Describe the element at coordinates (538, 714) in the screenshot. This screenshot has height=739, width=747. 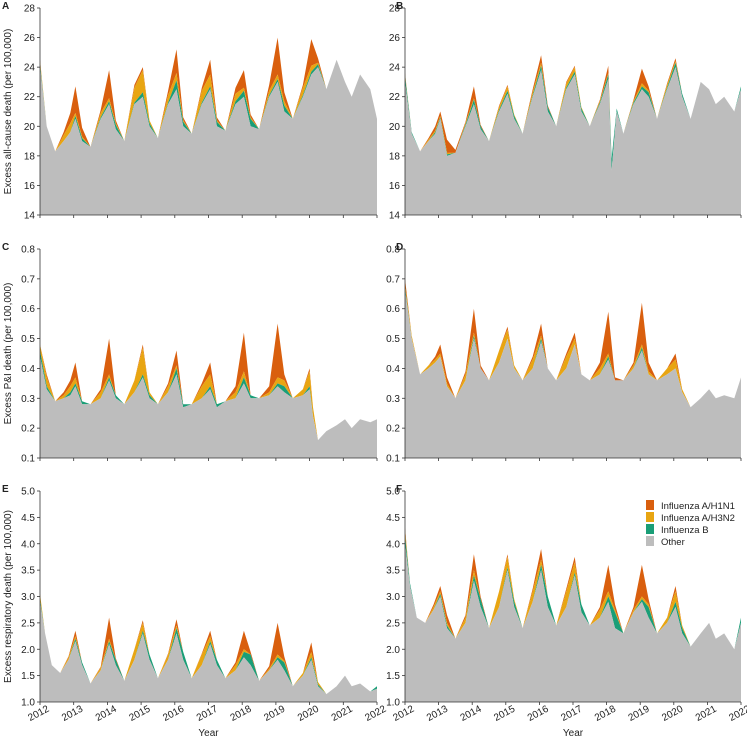
I see `panel-f-x-tick-label: 2016` at that location.